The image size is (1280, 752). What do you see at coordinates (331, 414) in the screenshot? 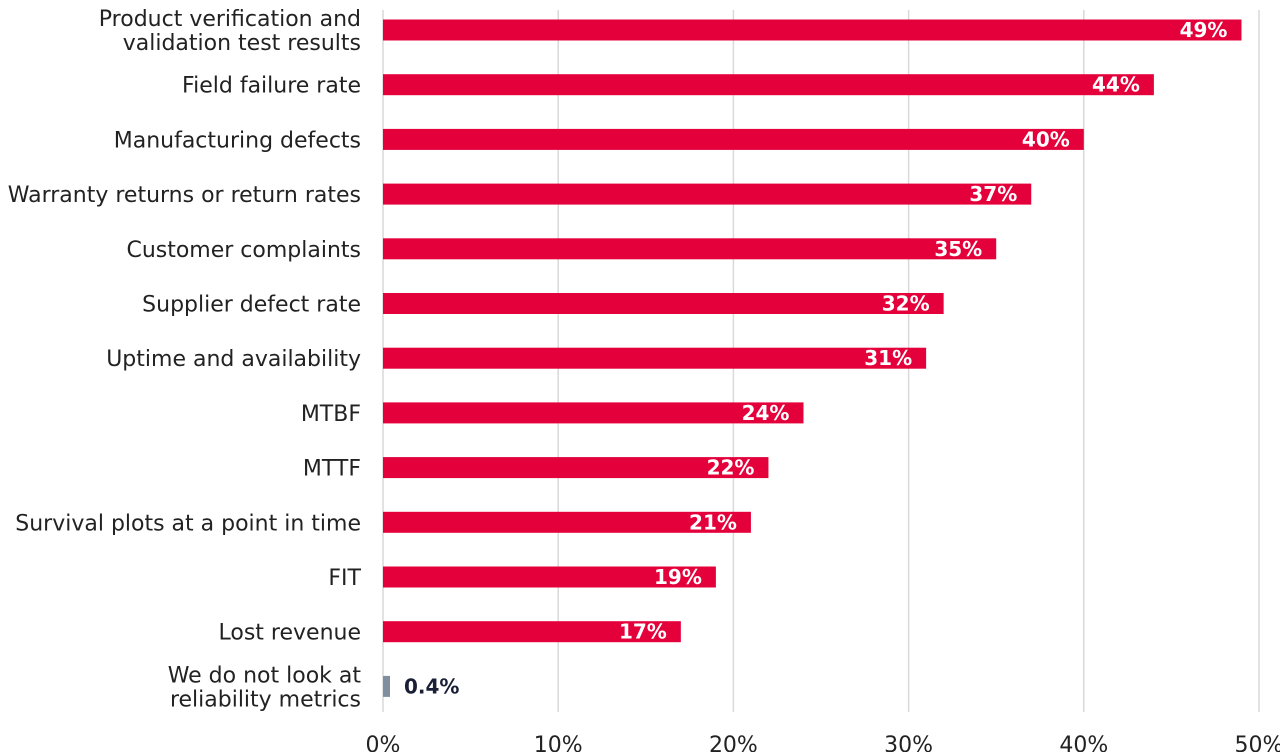
I see `category-label-7: MTBF` at bounding box center [331, 414].